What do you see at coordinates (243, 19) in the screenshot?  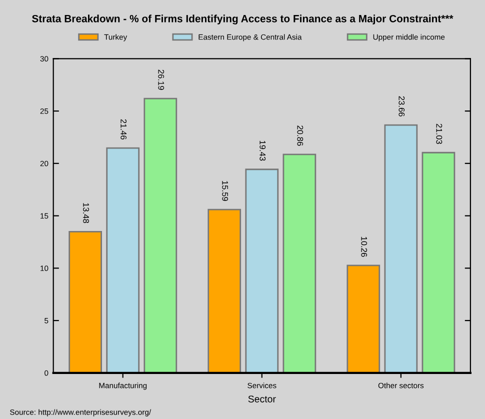 I see `chart-title: Strata Breakdown - % of Firms Identifying Access to Finance as a Major Constraint***` at bounding box center [243, 19].